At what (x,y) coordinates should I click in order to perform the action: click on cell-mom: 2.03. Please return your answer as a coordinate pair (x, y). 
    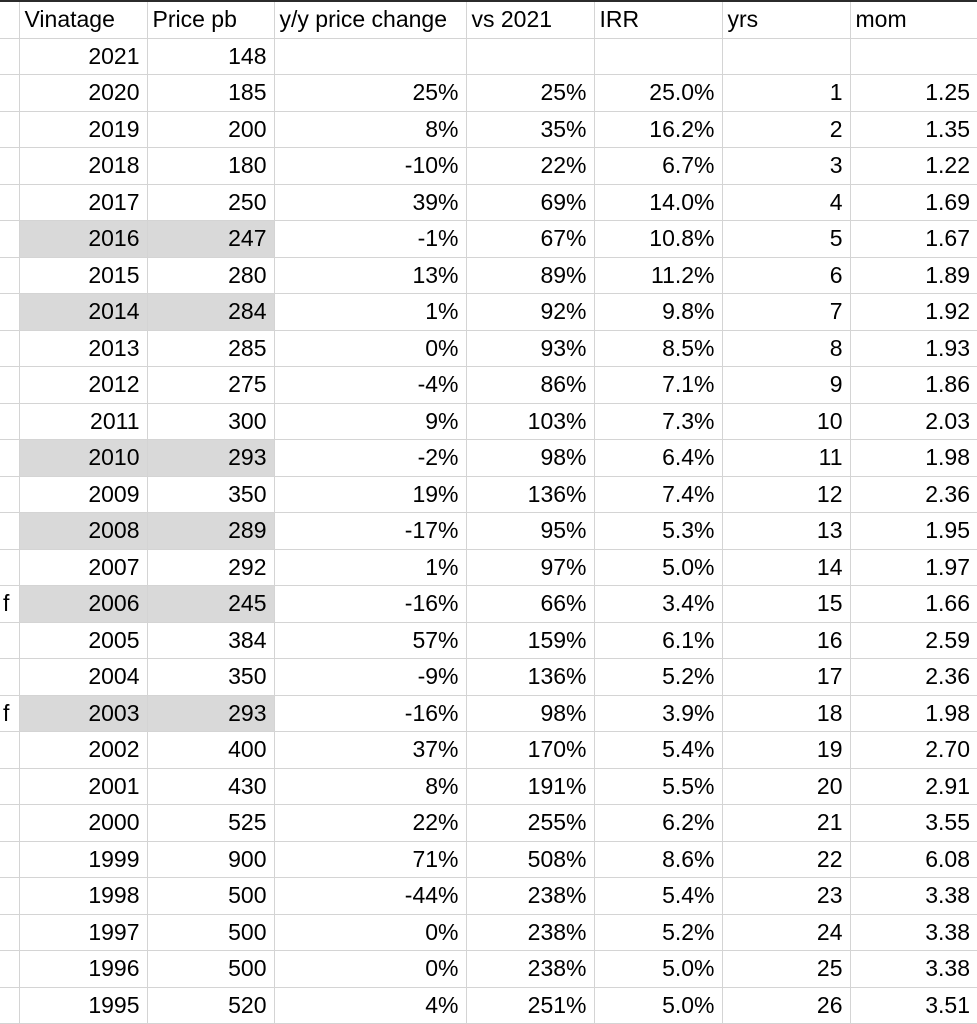
    Looking at the image, I should click on (913, 421).